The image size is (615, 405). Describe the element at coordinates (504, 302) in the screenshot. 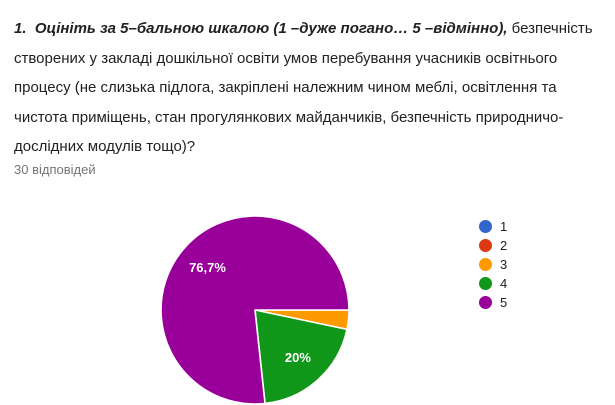

I see `legend-label-5: 5` at that location.